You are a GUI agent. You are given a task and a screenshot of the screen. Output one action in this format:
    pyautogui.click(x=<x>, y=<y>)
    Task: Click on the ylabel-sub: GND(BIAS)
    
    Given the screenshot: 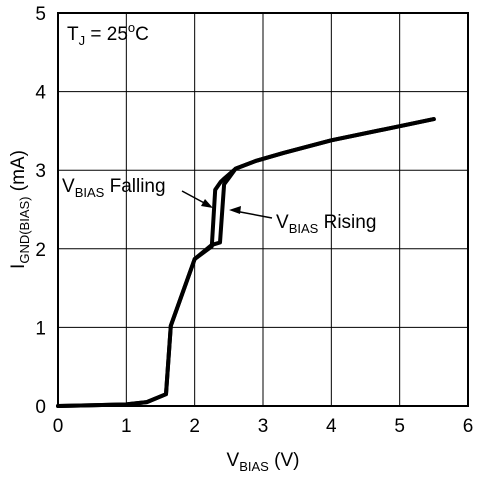 What is the action you would take?
    pyautogui.click(x=24, y=229)
    